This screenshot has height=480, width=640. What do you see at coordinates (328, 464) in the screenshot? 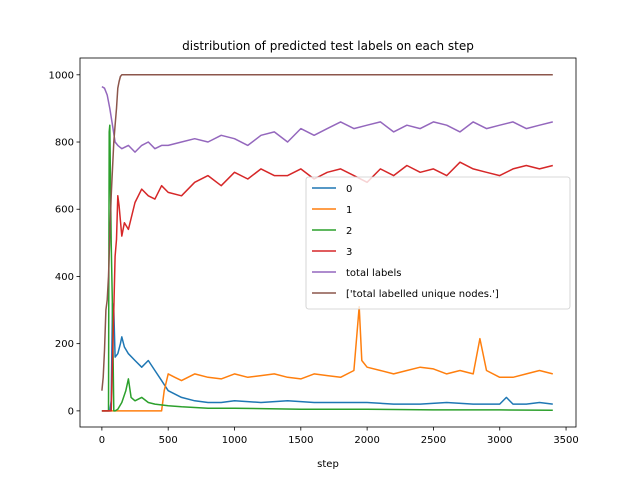
I see `x-axis-label: step` at bounding box center [328, 464].